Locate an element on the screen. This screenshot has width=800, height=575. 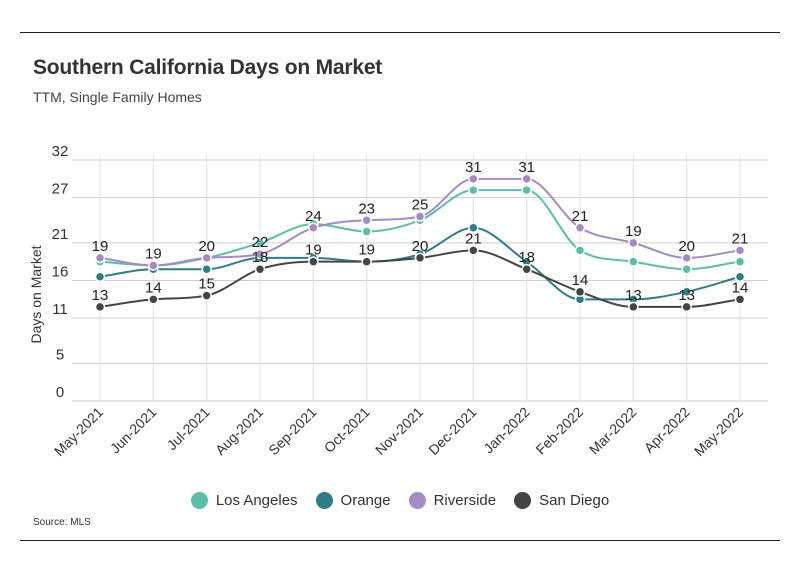
x-tick-label: Jul-2021 is located at coordinates (188, 428).